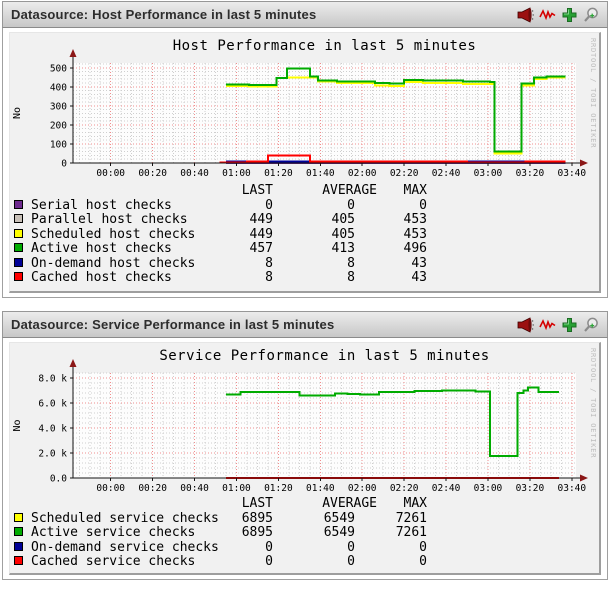 This screenshot has height=593, width=610. Describe the element at coordinates (343, 248) in the screenshot. I see `legend-value-average: 413` at that location.